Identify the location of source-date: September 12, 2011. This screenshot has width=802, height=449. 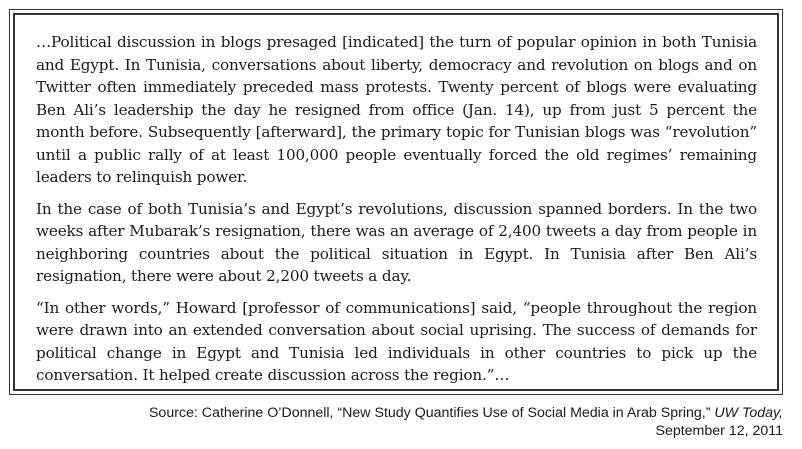
(719, 431).